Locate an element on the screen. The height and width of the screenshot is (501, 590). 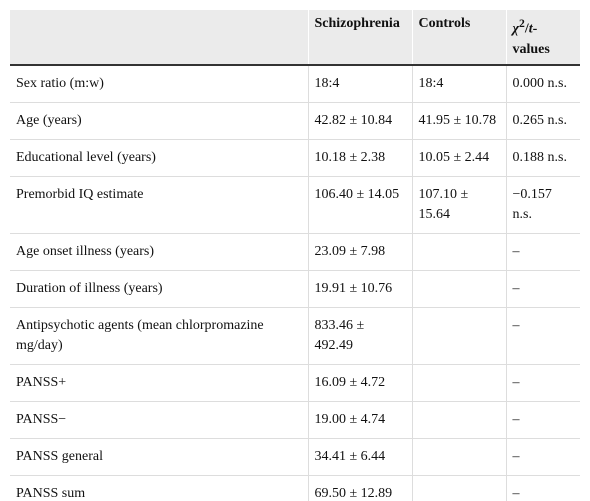
row-label: Premorbid IQ estimate is located at coordinates (159, 205).